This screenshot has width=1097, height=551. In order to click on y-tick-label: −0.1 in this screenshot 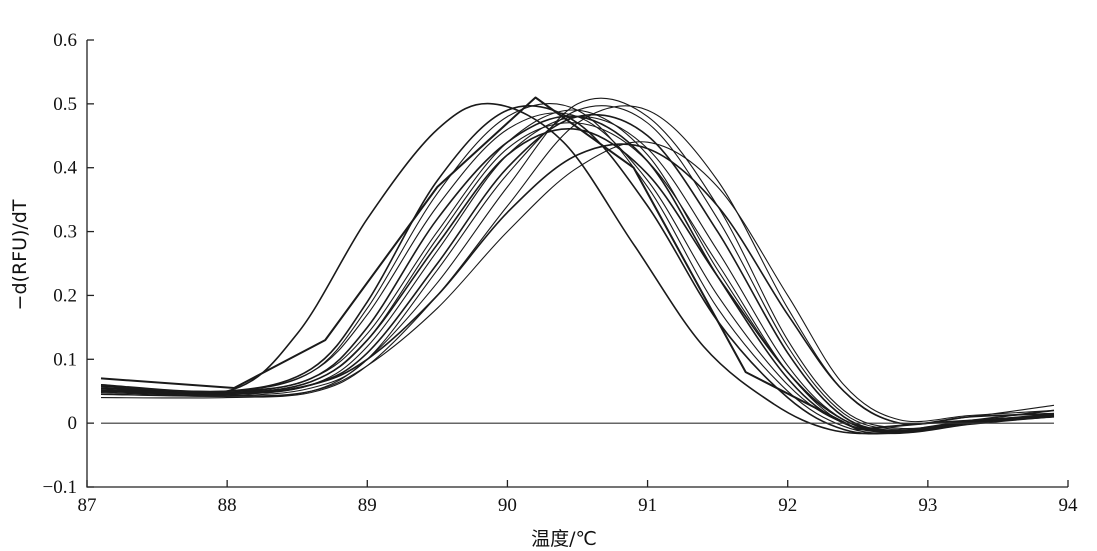, I will do `click(60, 487)`.